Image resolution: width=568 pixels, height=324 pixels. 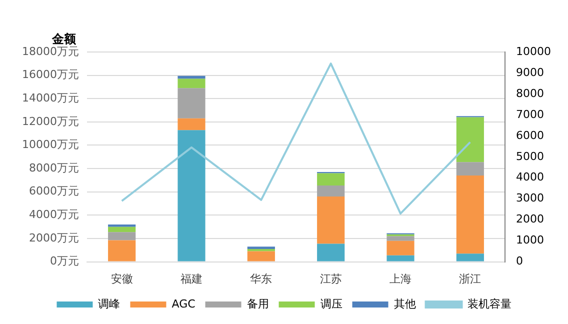 I want to click on x-tick-label: 安徽, so click(x=121, y=279).